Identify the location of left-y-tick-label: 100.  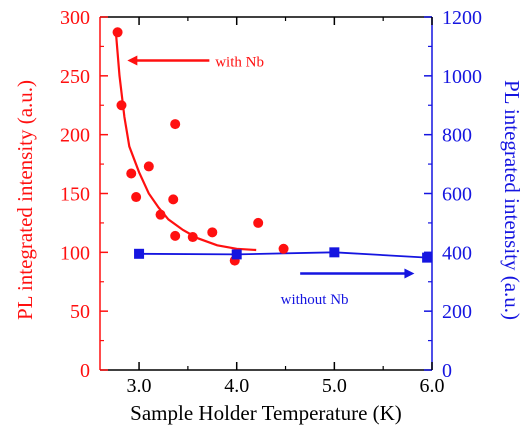
(75, 253).